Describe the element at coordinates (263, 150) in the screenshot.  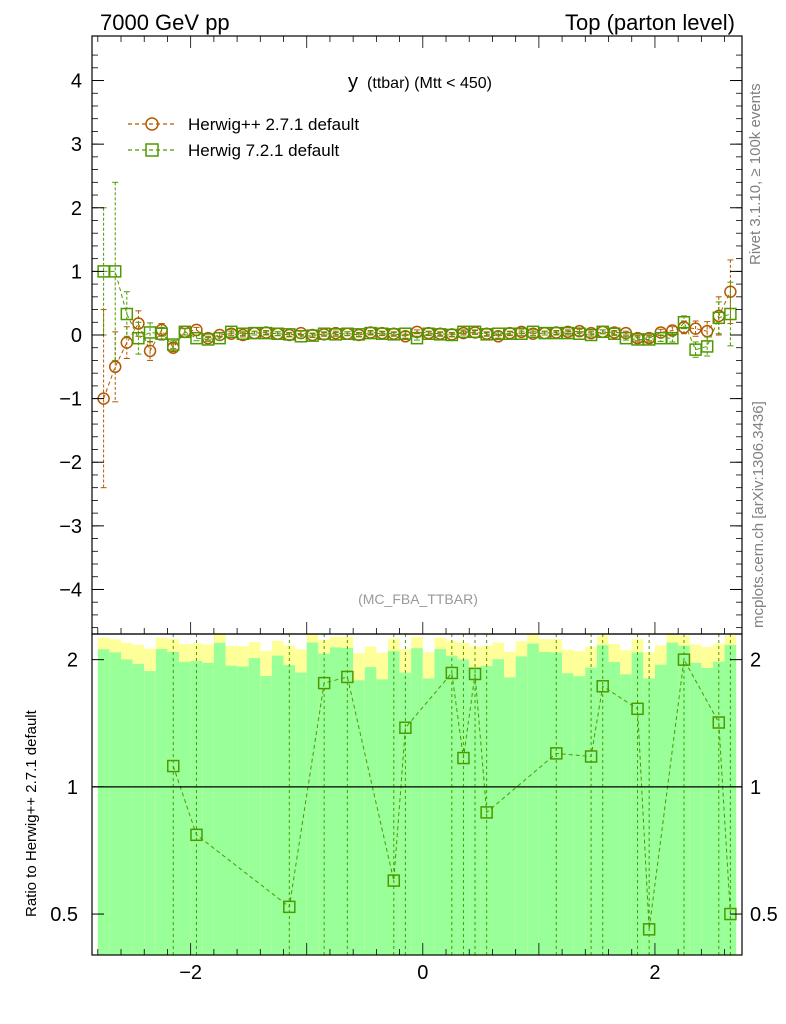
I see `legend-label-herwig7: Herwig 7.2.1 default` at that location.